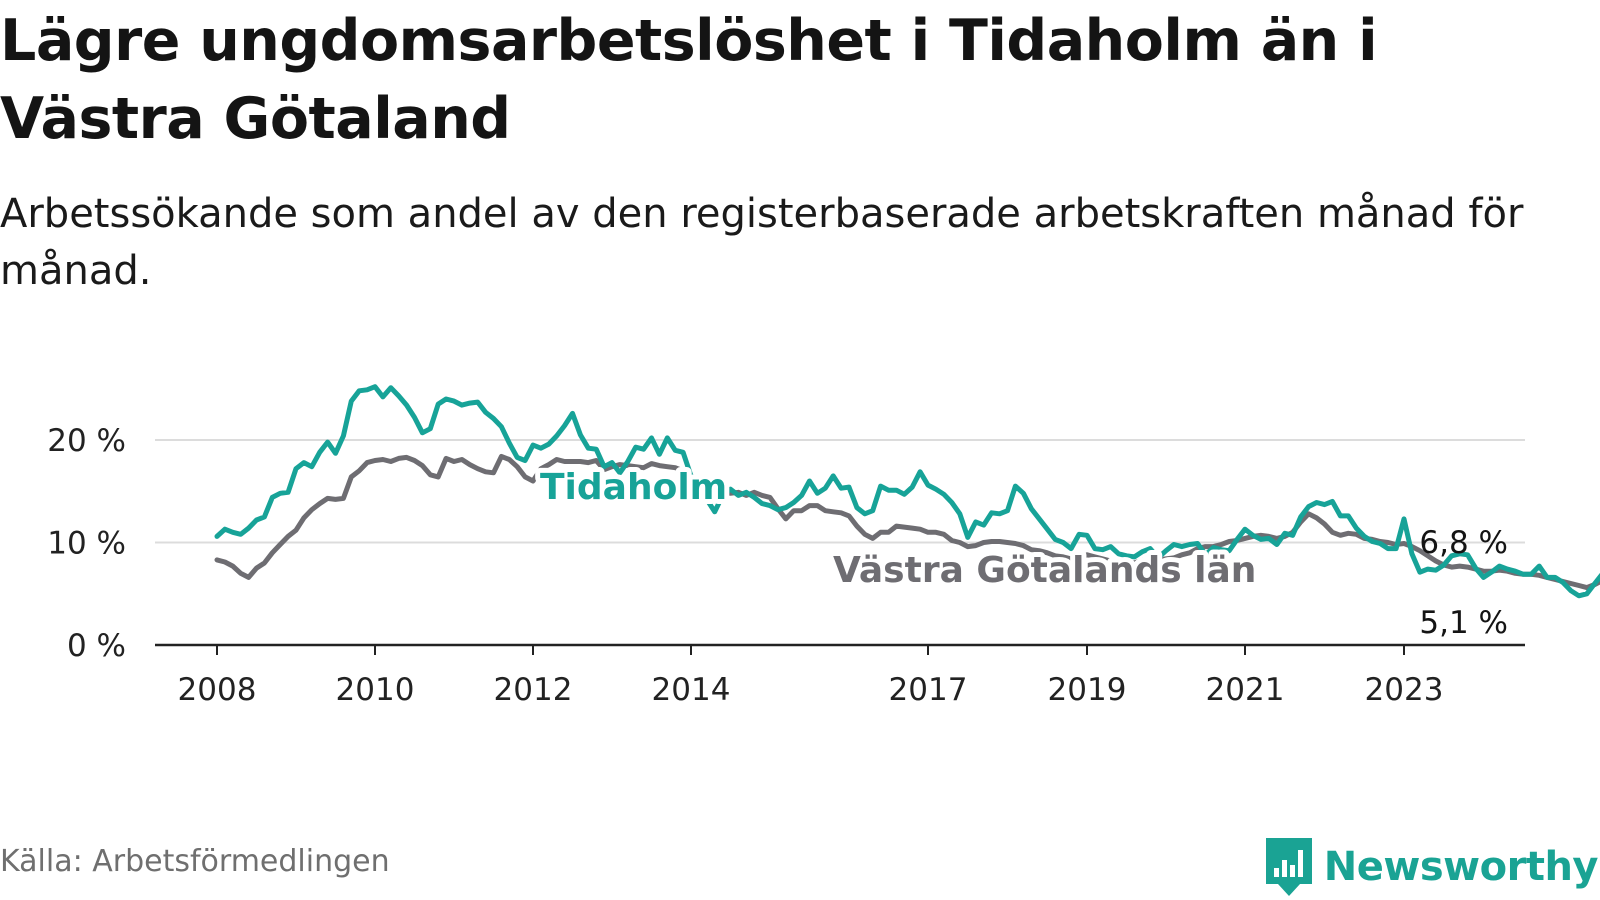 This screenshot has width=1600, height=900. I want to click on series-label-vastra-gotaland: Västra Götalands län, so click(1044, 570).